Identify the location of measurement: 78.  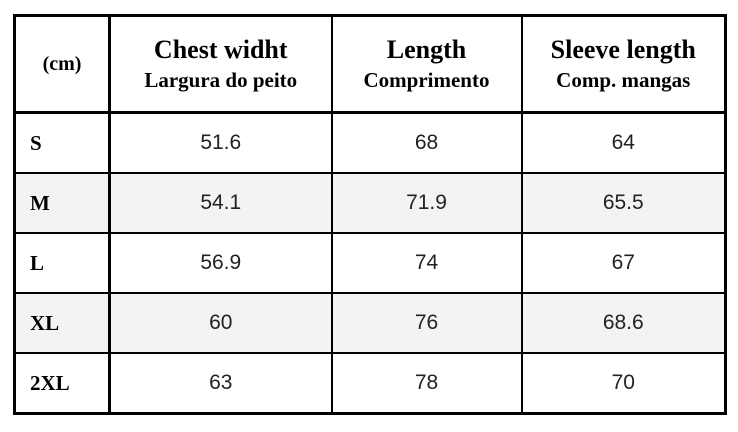
(426, 383).